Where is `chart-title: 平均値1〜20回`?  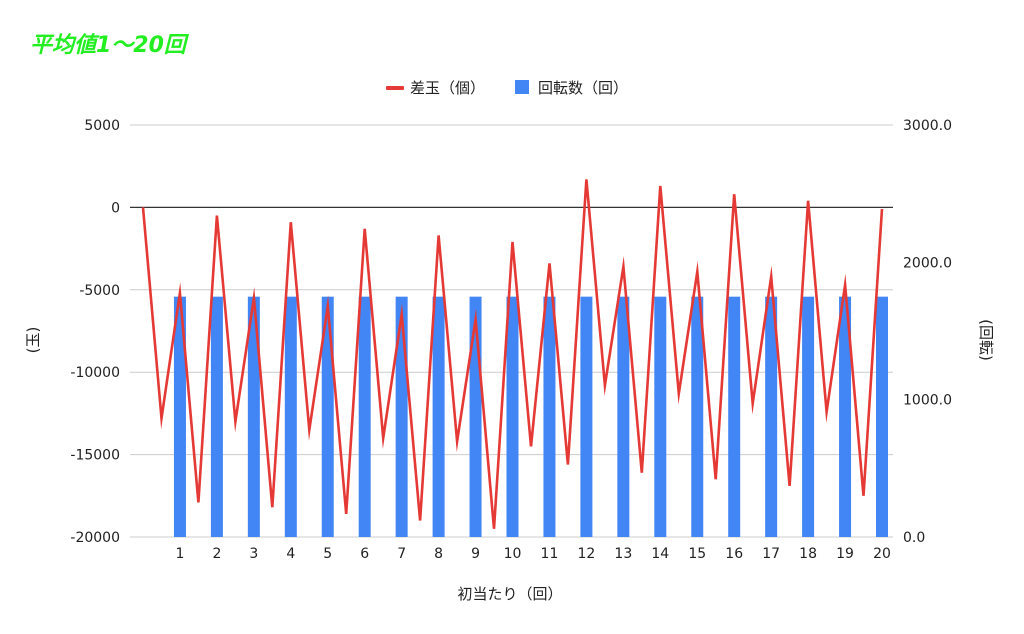
chart-title: 平均値1〜20回 is located at coordinates (110, 45).